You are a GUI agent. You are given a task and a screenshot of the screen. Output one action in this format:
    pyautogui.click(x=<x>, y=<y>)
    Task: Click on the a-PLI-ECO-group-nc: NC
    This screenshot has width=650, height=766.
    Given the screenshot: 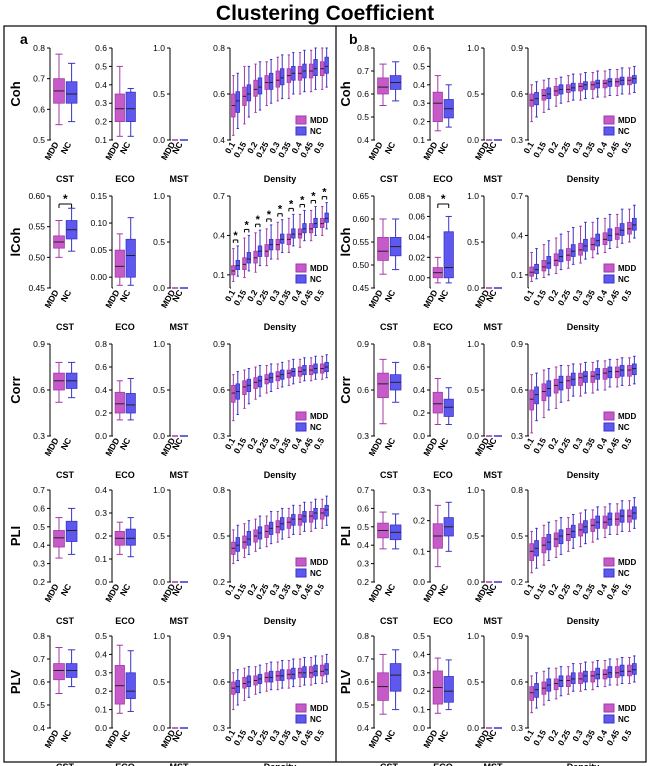 What is the action you would take?
    pyautogui.click(x=125, y=590)
    